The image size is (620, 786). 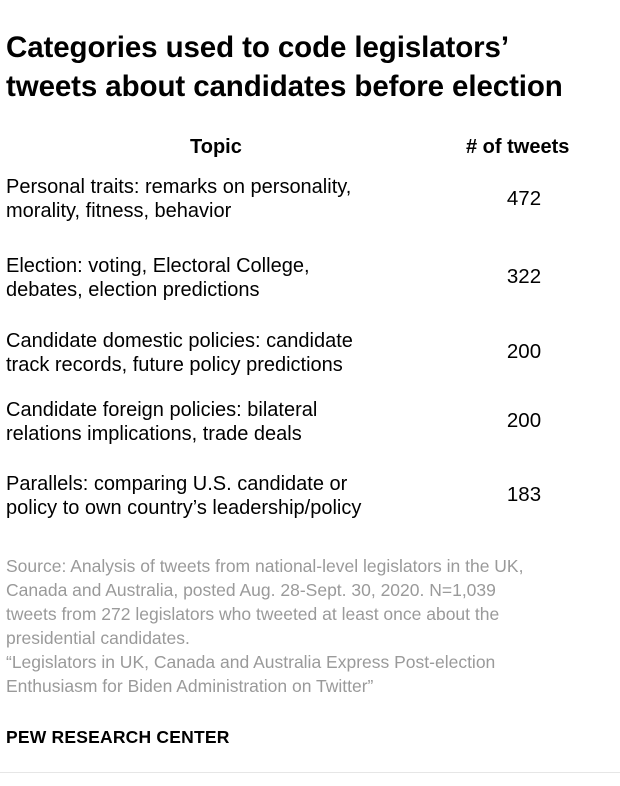 What do you see at coordinates (524, 198) in the screenshot?
I see `table-row-count-personal-traits: 472` at bounding box center [524, 198].